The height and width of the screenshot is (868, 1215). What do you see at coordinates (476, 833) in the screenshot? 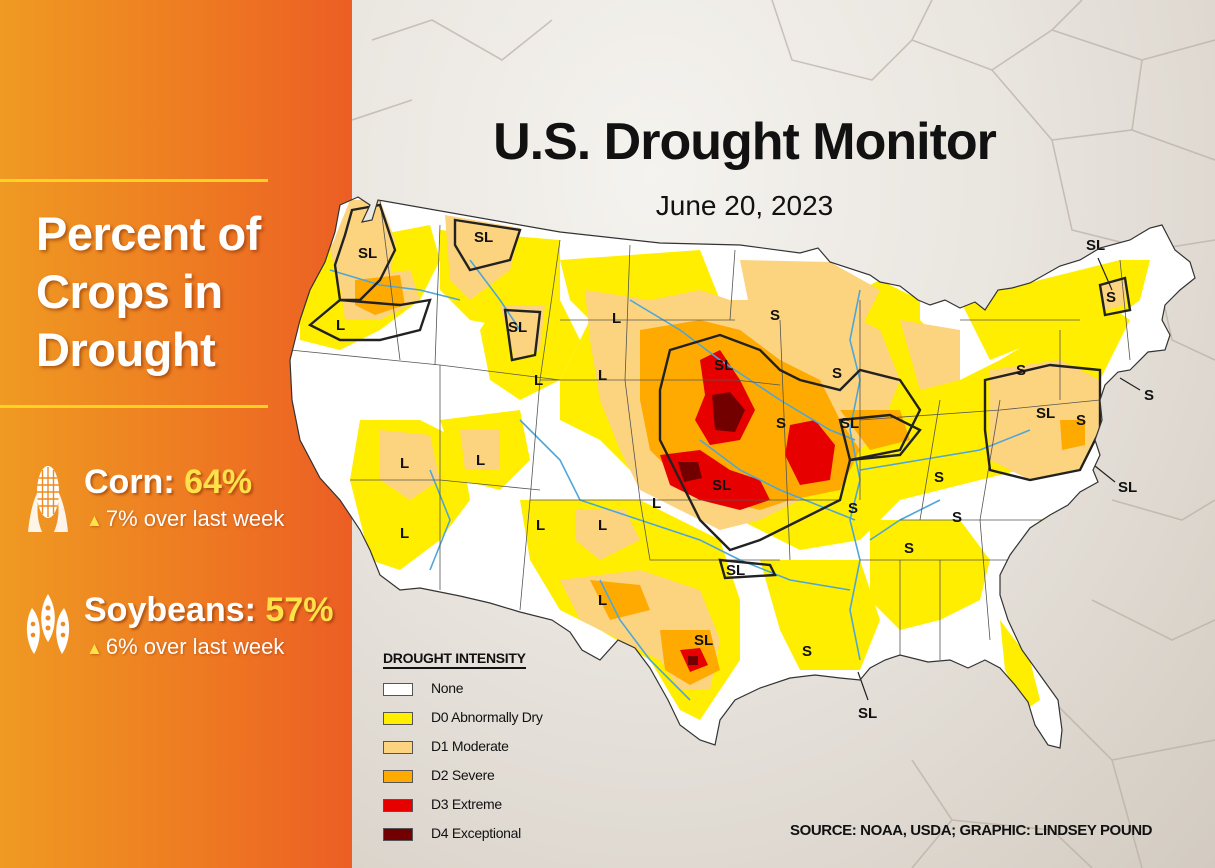
I see `legend-label: D4 Exceptional` at bounding box center [476, 833].